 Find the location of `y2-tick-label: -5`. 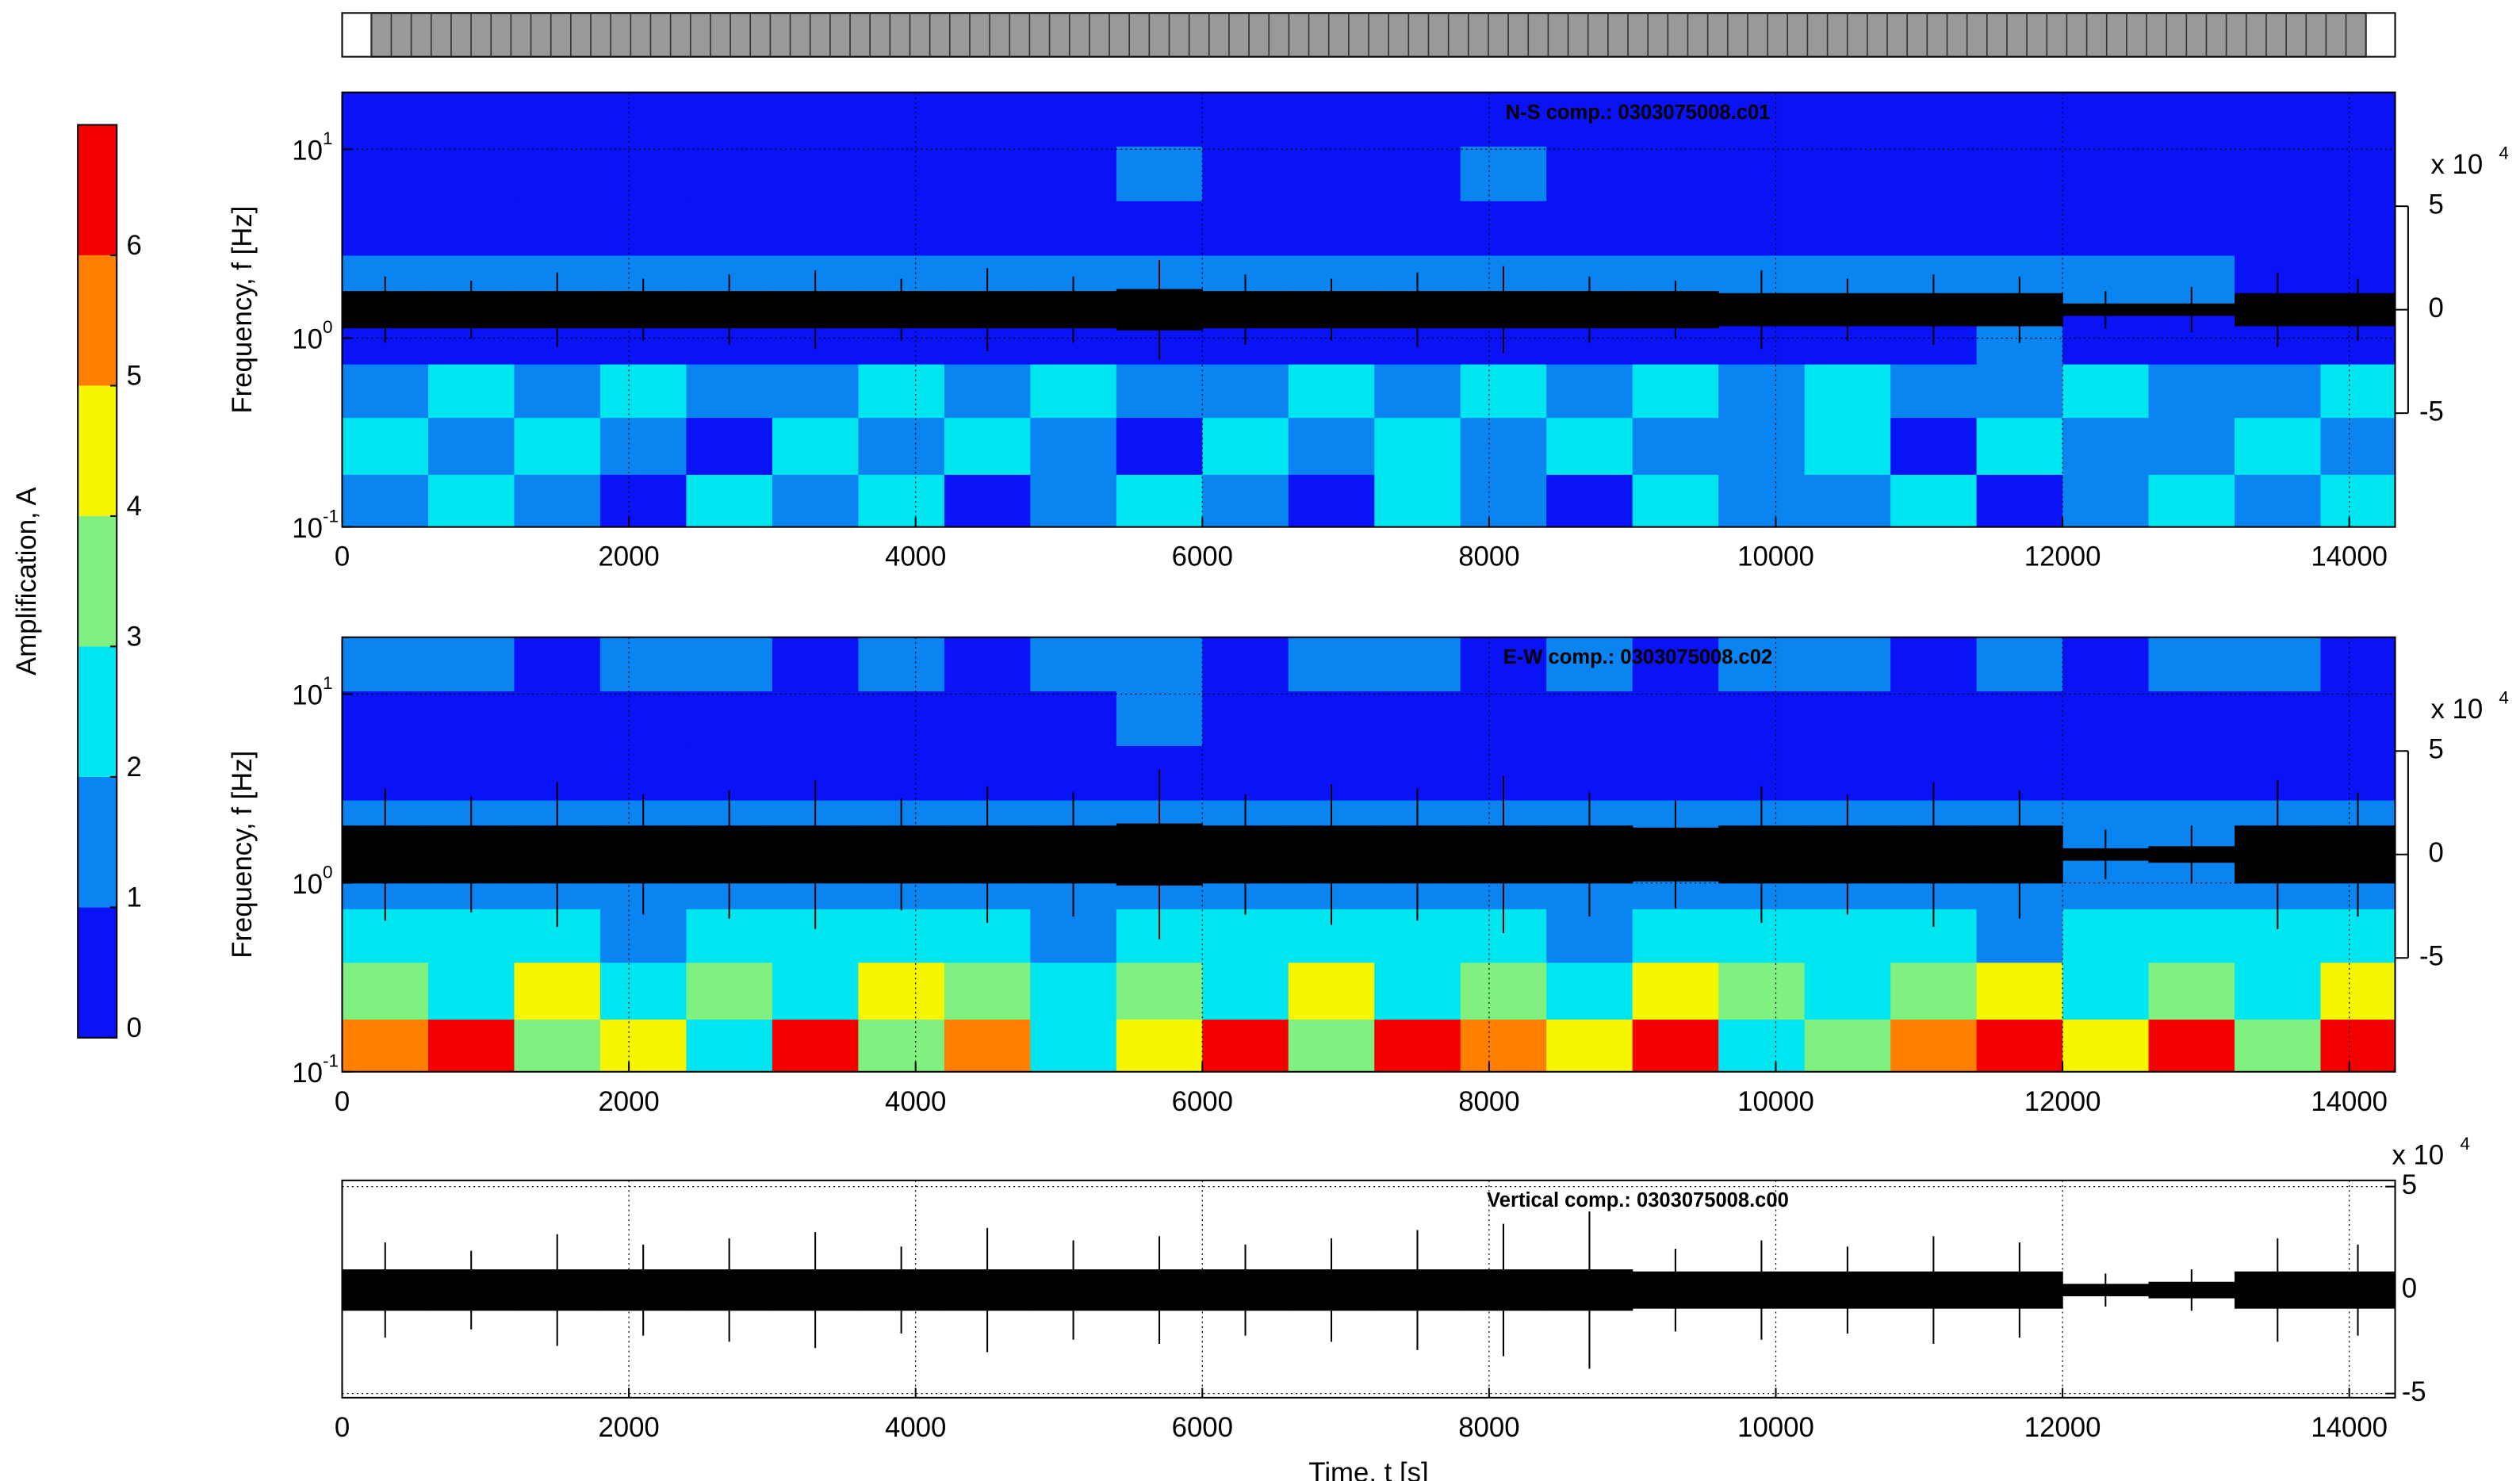

y2-tick-label: -5 is located at coordinates (2431, 411).